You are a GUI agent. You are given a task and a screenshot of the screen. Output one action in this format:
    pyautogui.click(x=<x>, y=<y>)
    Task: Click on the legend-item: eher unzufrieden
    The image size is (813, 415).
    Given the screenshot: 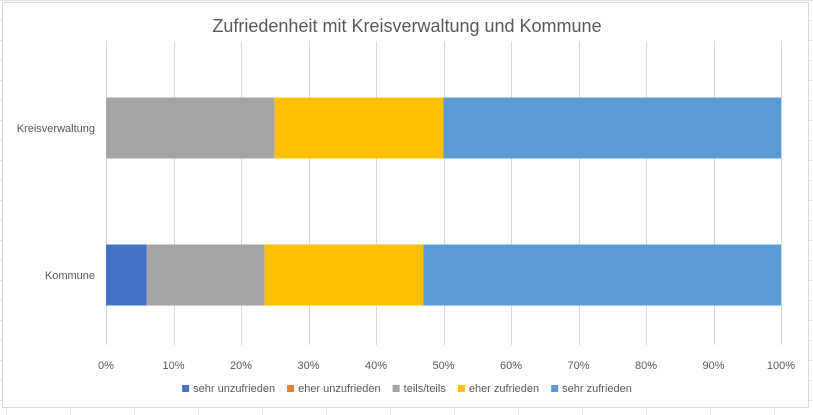 What is the action you would take?
    pyautogui.click(x=334, y=389)
    